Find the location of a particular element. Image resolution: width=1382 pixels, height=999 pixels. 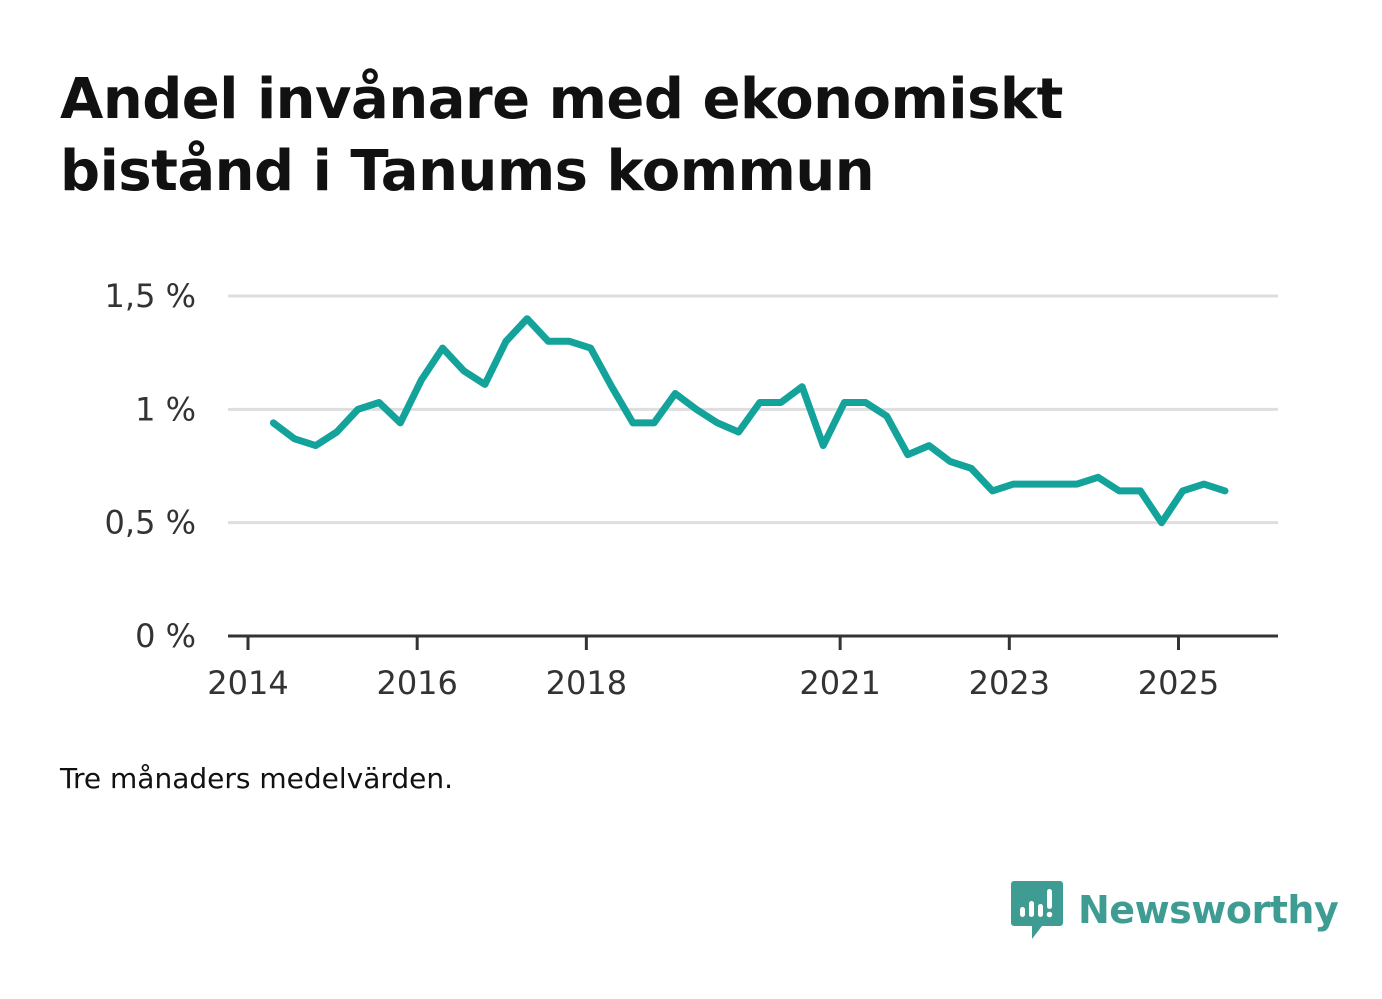

y-tick-label: 0 % is located at coordinates (165, 636).